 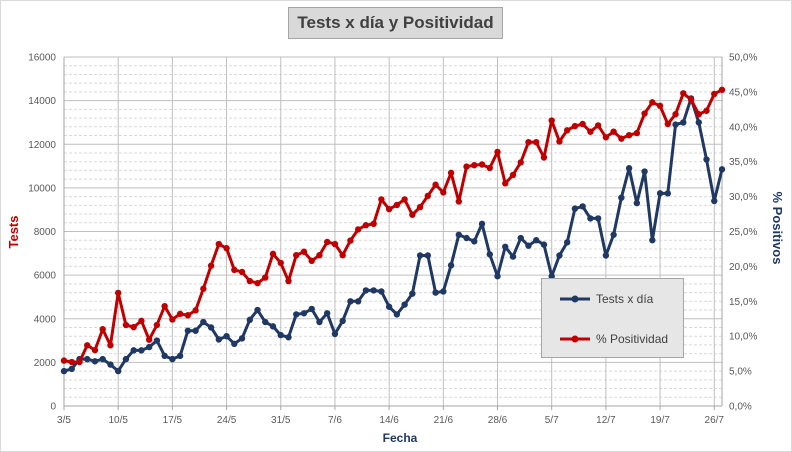 I want to click on right-tick-label: 10,0%, so click(x=743, y=337).